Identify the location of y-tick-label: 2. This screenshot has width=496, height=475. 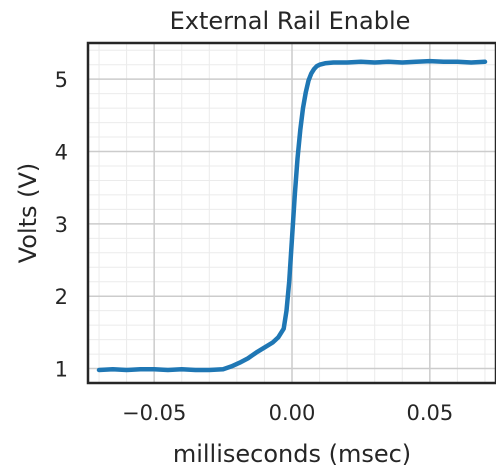
(61, 297).